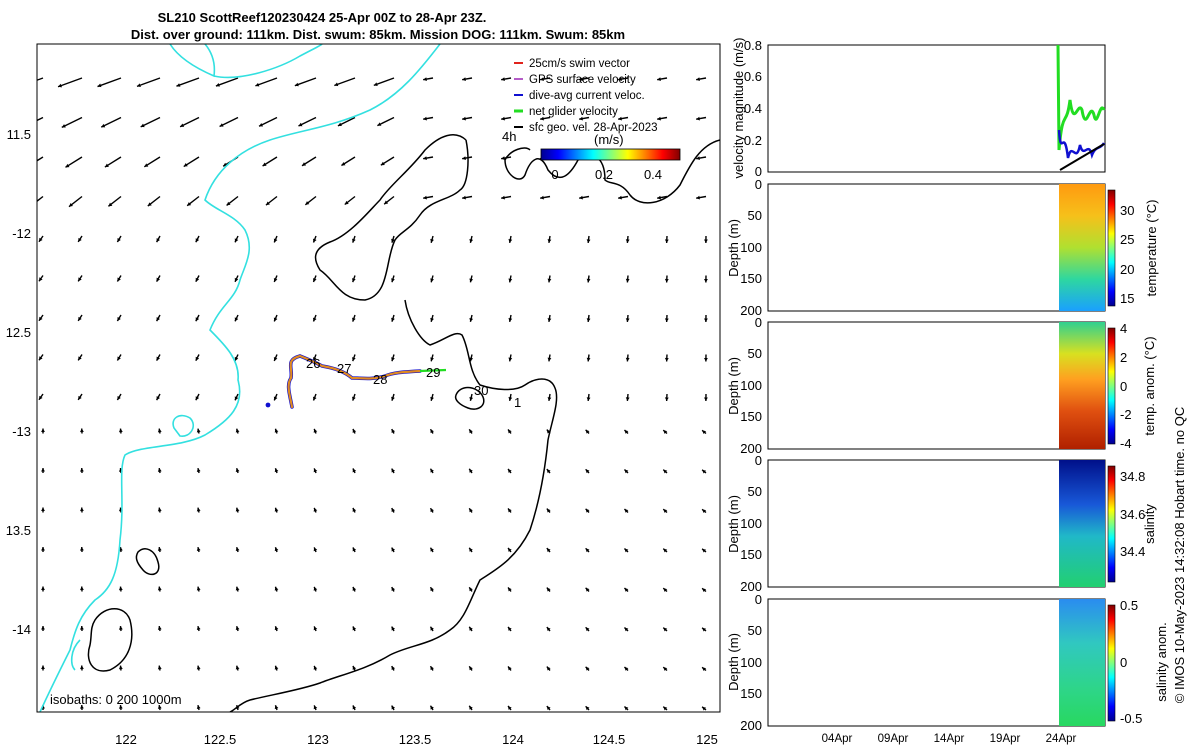 This screenshot has width=1200, height=750. I want to click on temperature-frame, so click(936, 247).